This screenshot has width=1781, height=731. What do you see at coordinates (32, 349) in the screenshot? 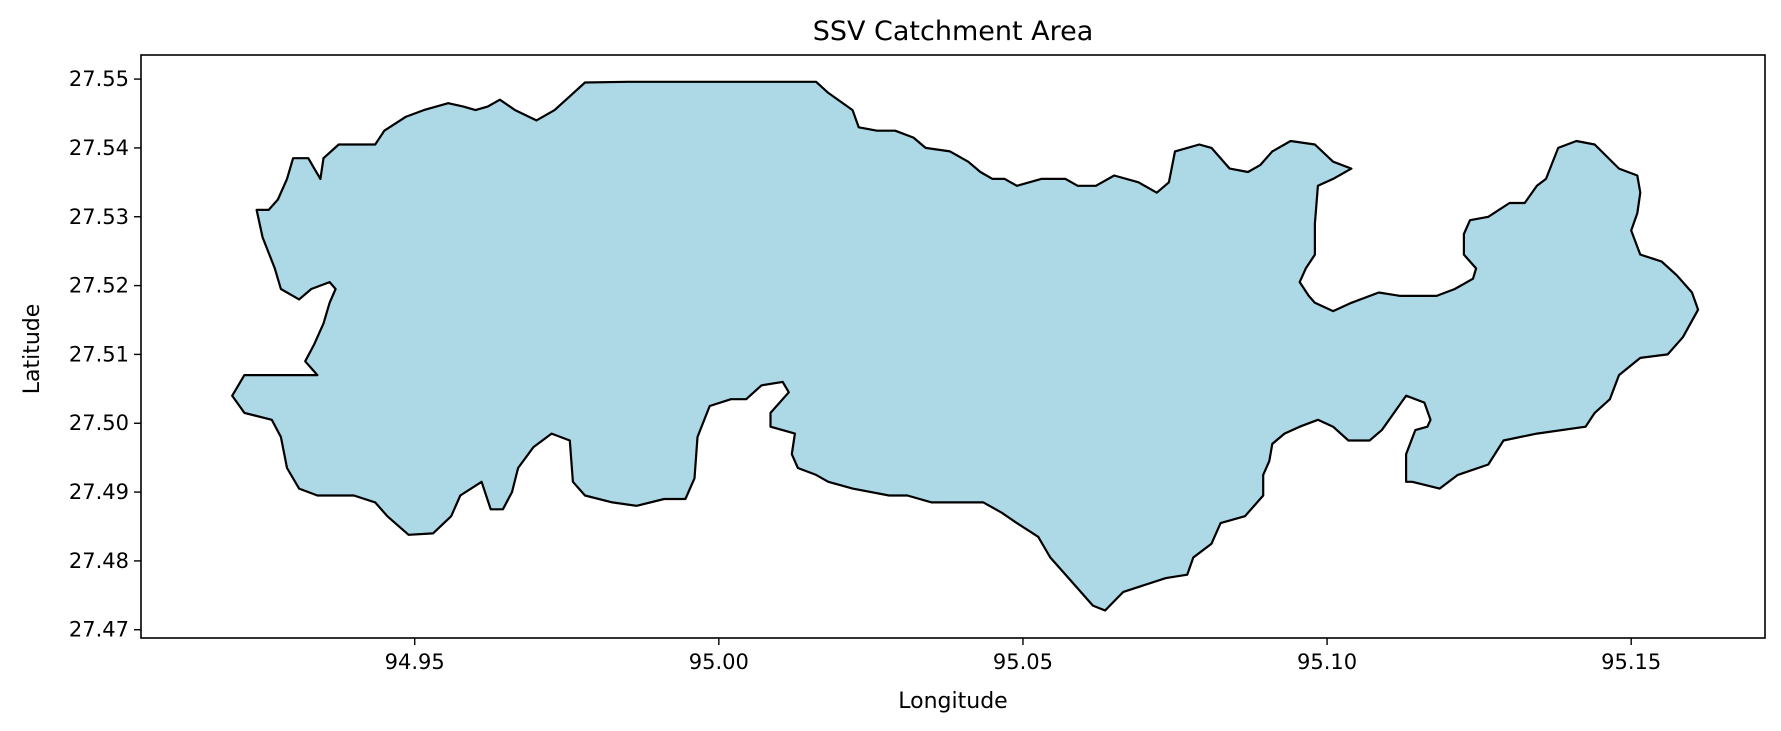
I see `y-axis-label: Latitude` at bounding box center [32, 349].